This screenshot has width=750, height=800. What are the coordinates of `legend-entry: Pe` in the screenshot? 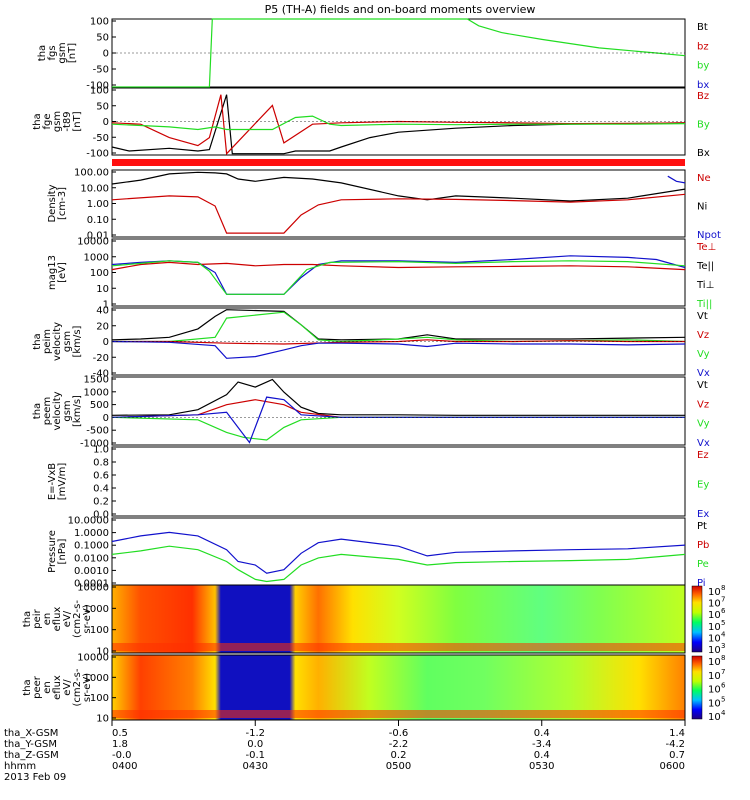 It's located at (703, 564).